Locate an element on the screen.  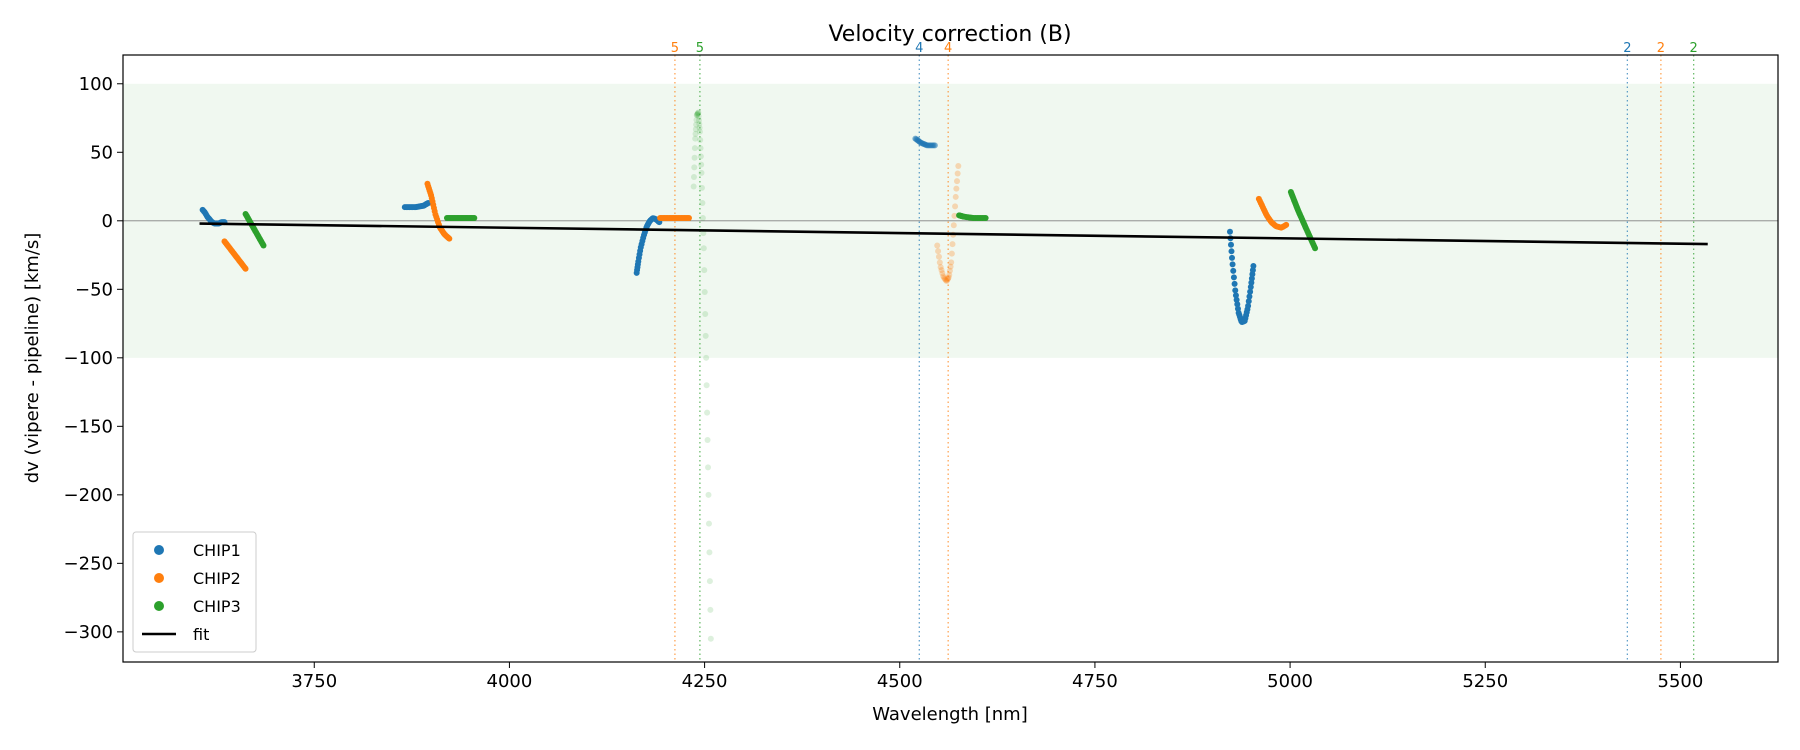
fit-line-path is located at coordinates (953, 234).